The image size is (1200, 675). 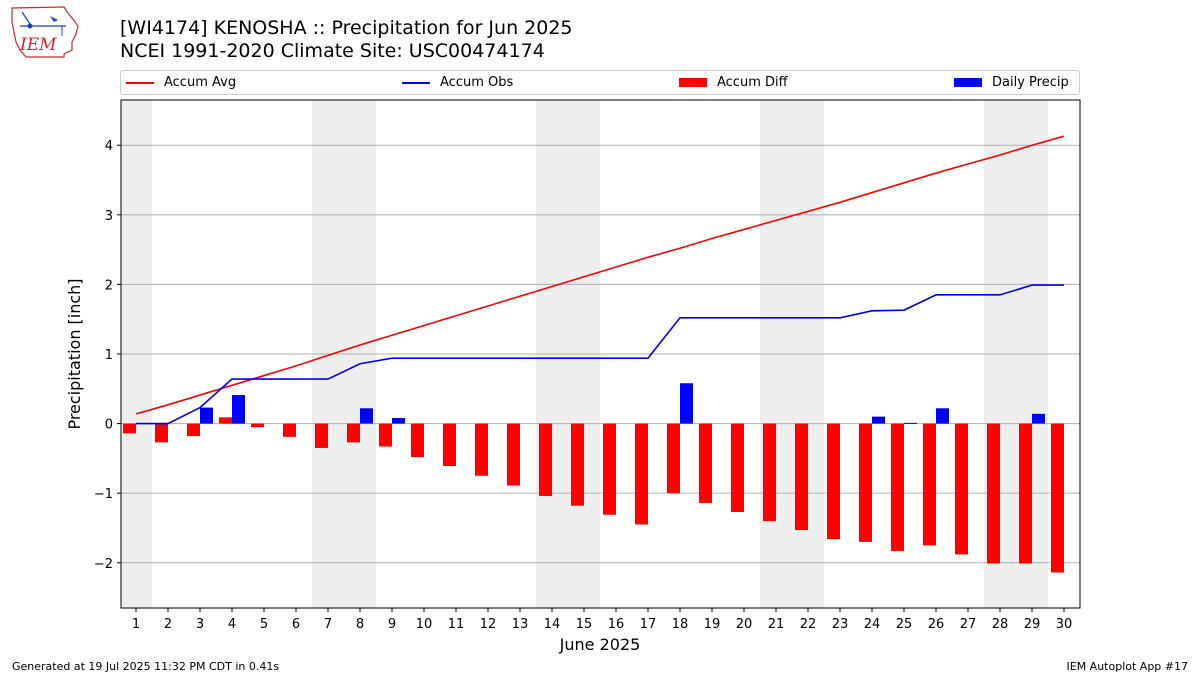 What do you see at coordinates (200, 82) in the screenshot?
I see `legend-label-accum-avg: Accum Avg` at bounding box center [200, 82].